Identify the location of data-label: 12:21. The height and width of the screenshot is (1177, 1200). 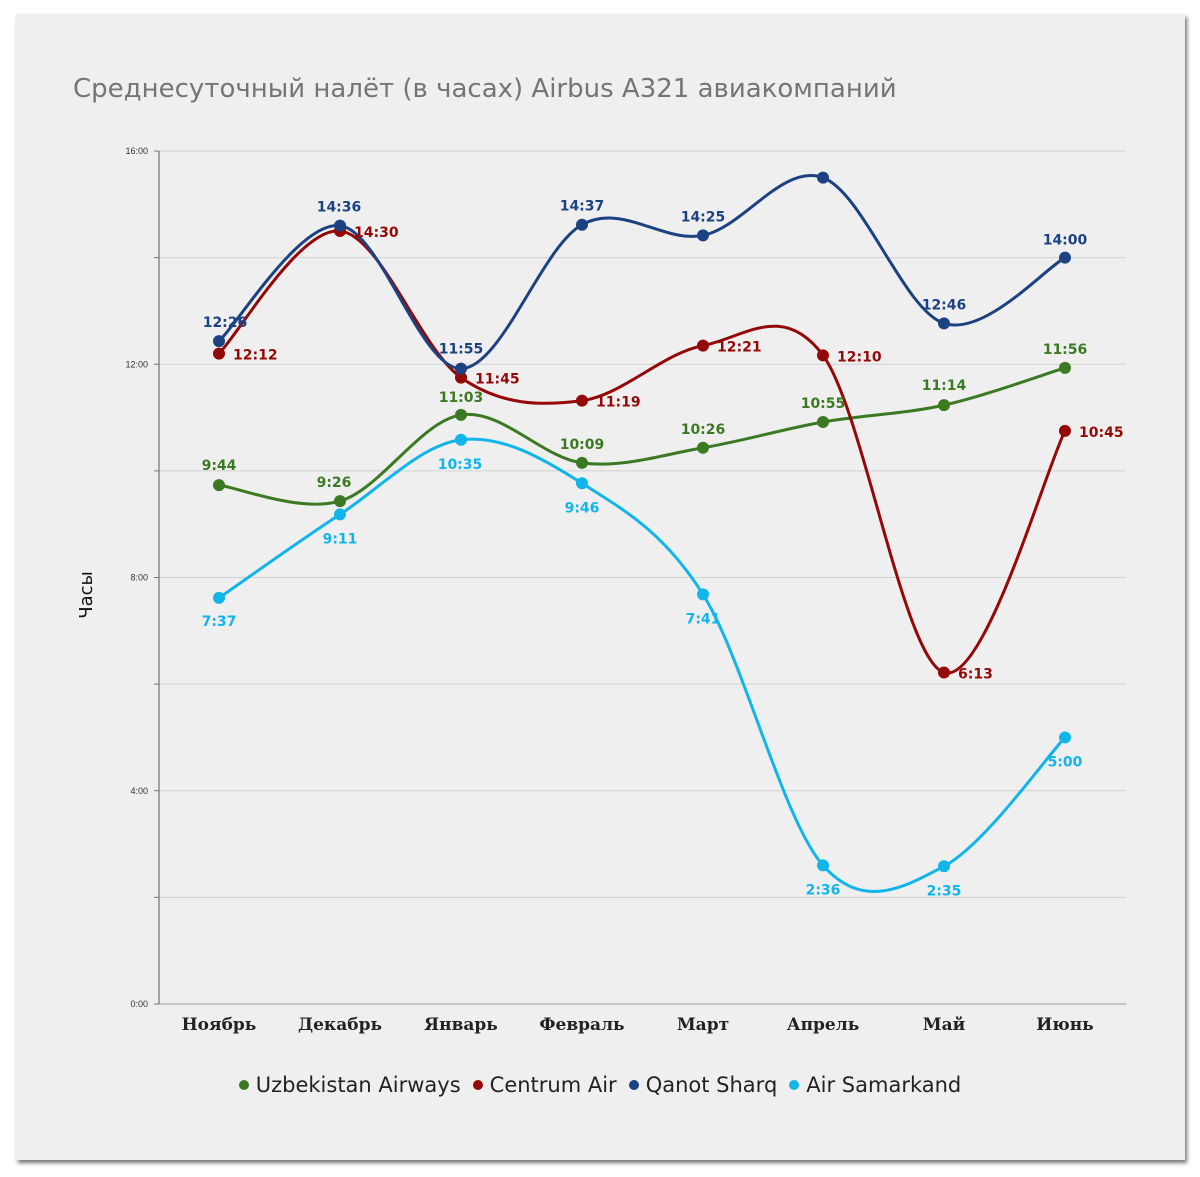
(739, 348).